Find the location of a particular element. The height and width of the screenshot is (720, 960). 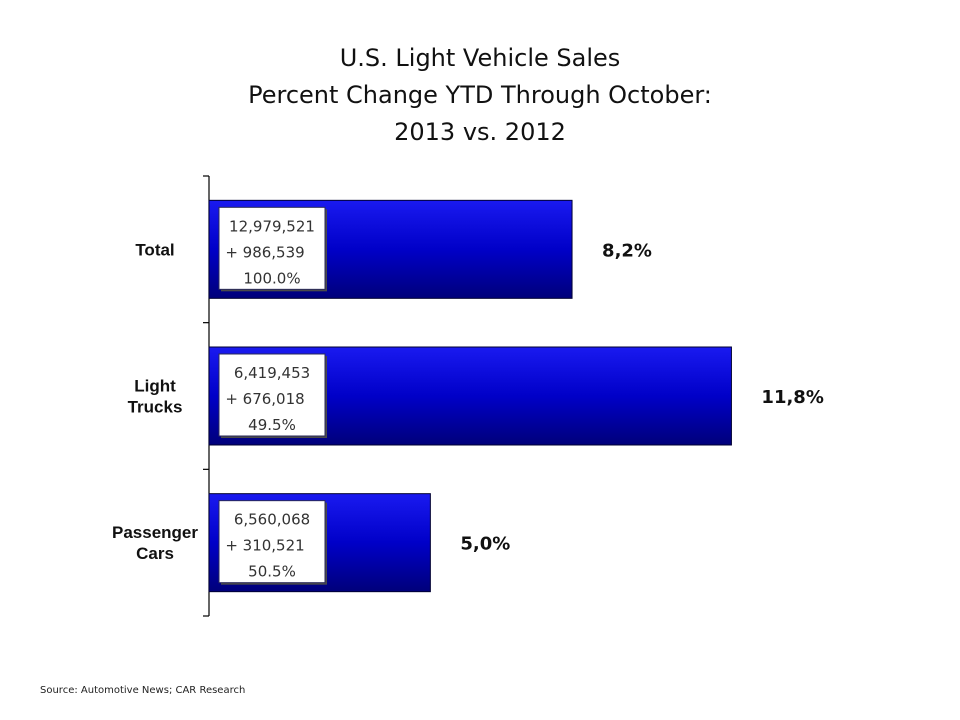

annotation-line: 12,979,521 is located at coordinates (272, 226).